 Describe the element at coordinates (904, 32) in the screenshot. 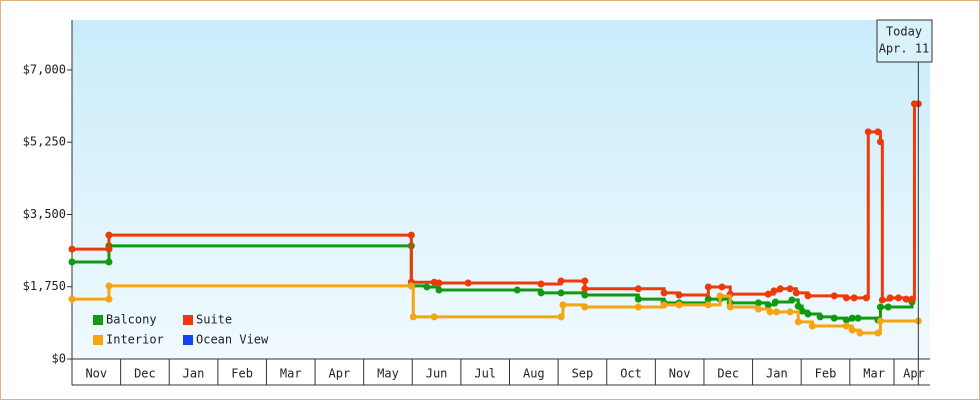

I see `today-label: Today` at that location.